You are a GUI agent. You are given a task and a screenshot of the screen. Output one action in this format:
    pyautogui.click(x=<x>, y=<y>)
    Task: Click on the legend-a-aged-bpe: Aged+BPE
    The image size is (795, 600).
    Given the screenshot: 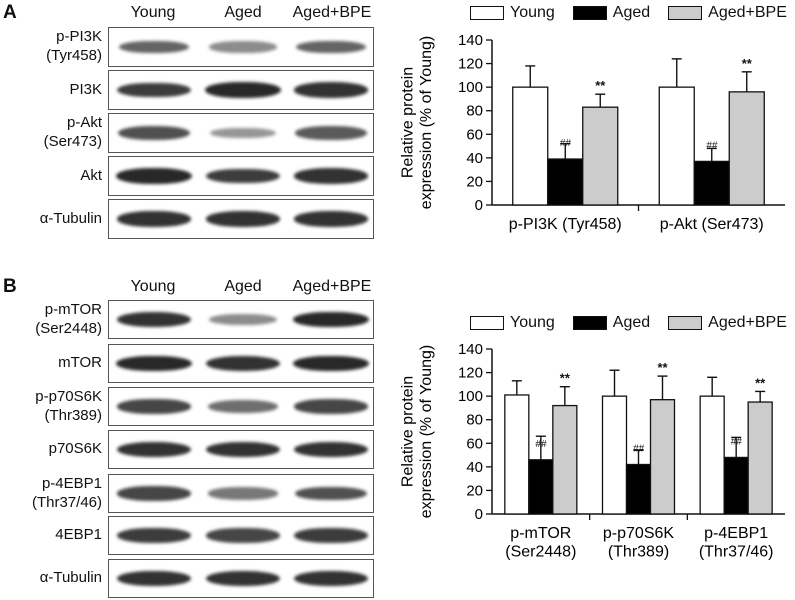 What is the action you would take?
    pyautogui.click(x=727, y=13)
    